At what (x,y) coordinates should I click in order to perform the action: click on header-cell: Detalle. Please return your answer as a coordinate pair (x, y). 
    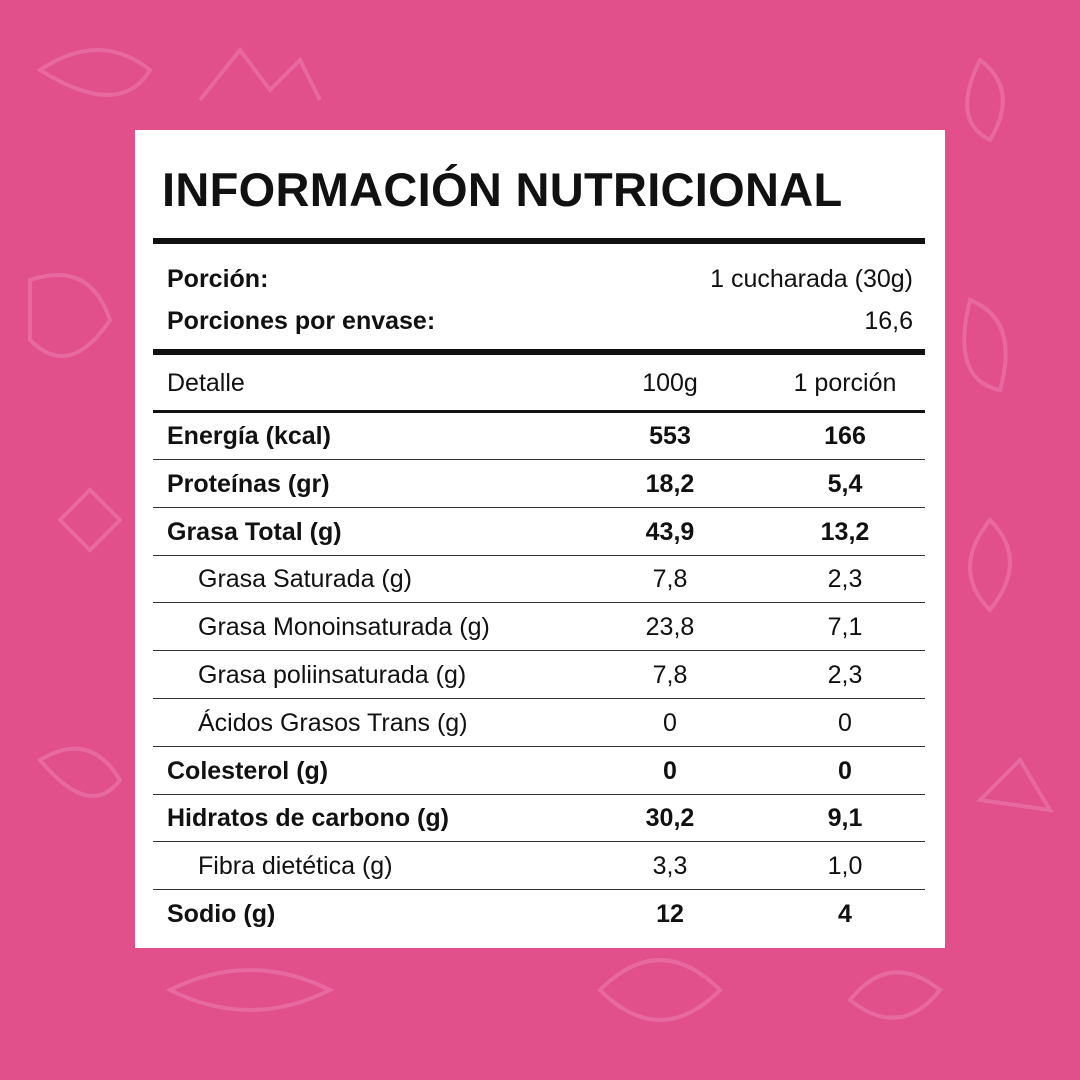
    Looking at the image, I should click on (206, 383).